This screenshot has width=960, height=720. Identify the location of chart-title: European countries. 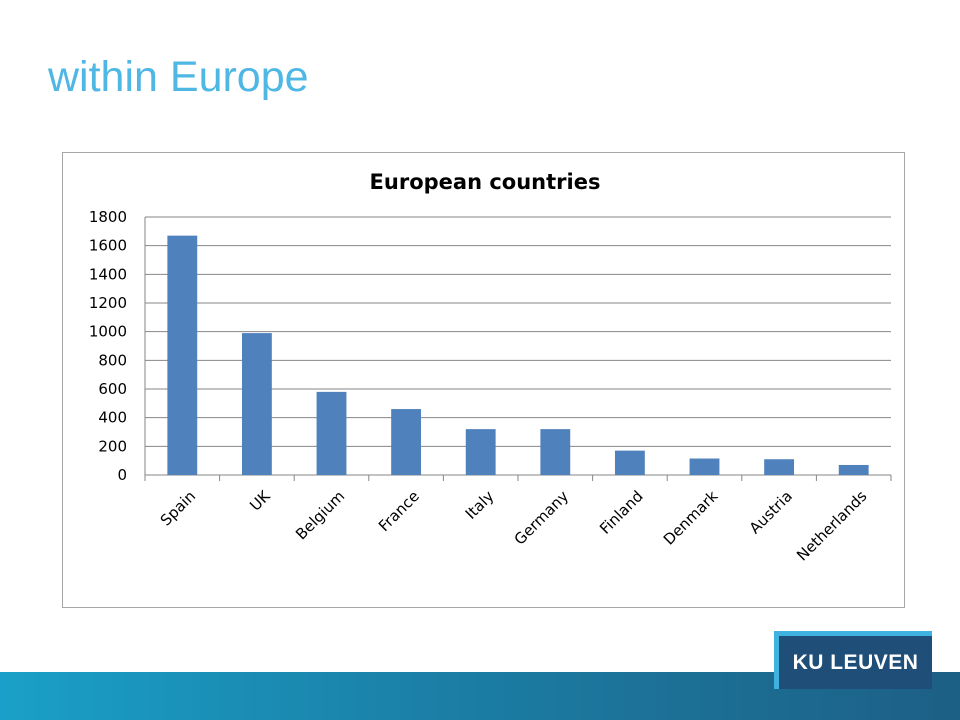
(485, 182).